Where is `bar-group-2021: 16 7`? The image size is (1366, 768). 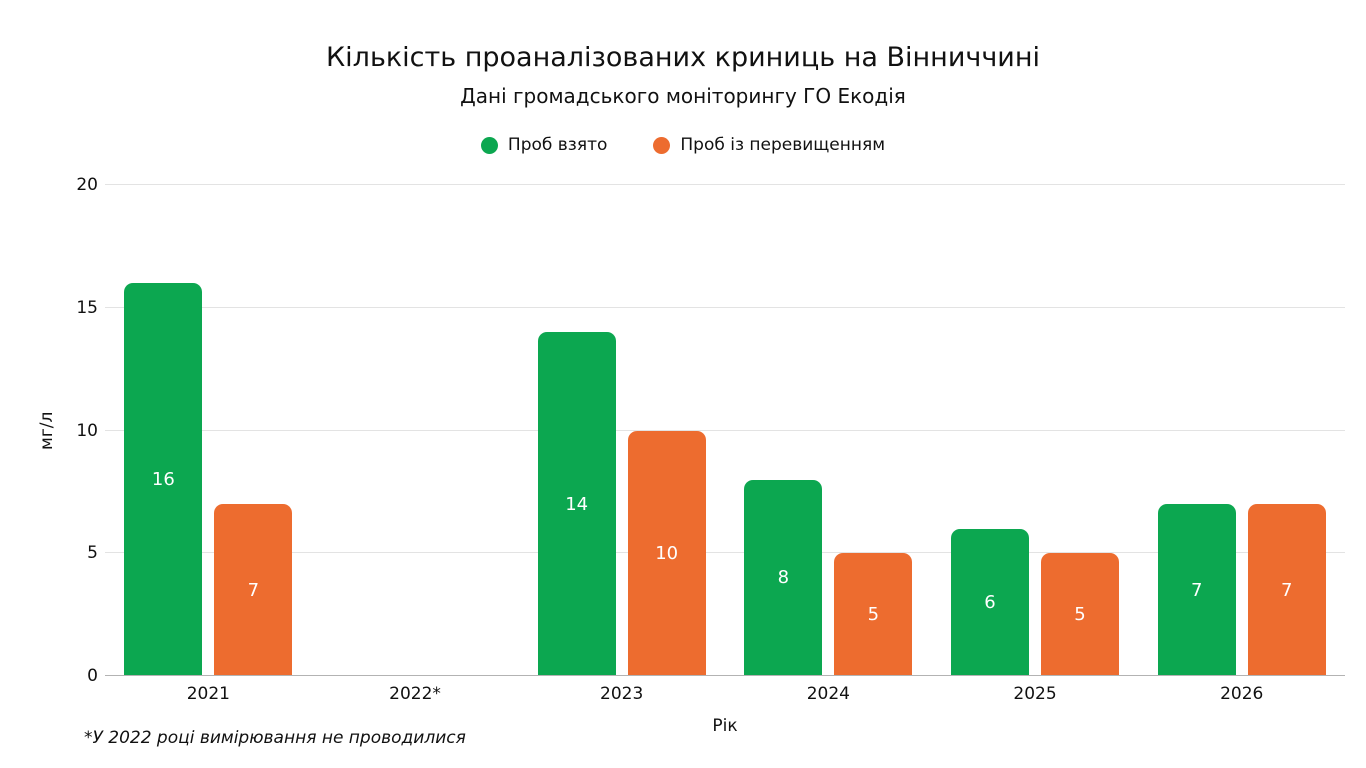 bar-group-2021: 16 7 is located at coordinates (208, 430).